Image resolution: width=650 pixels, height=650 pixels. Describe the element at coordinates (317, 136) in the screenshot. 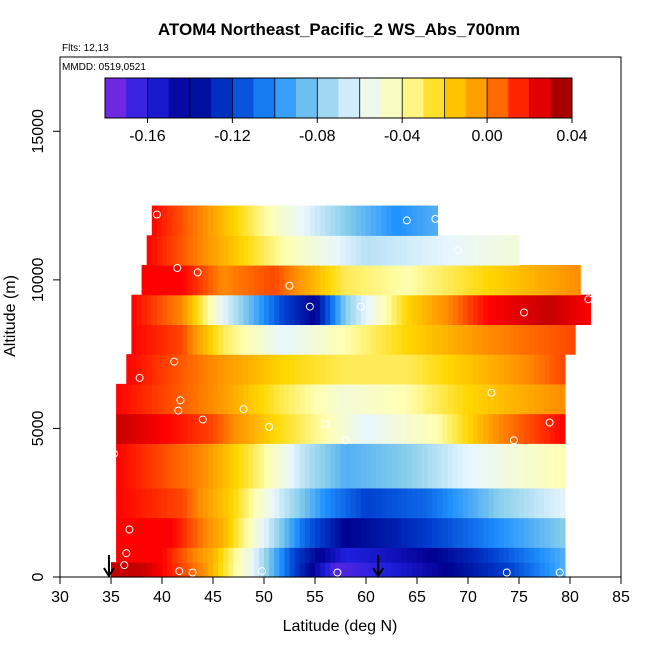

I see `colorbar-tick-label: -0.08` at that location.